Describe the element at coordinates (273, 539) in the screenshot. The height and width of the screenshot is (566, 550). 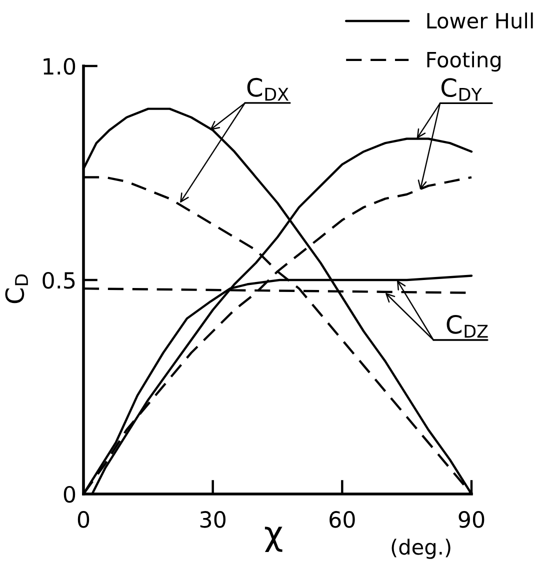
I see `x-axis-title: χ` at that location.